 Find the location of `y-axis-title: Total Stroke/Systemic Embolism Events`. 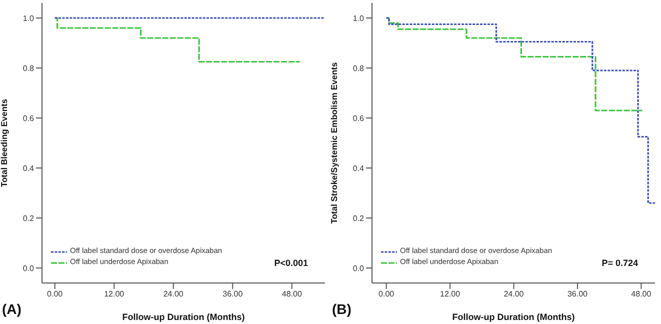

y-axis-title: Total Stroke/Systemic Embolism Events is located at coordinates (334, 143).